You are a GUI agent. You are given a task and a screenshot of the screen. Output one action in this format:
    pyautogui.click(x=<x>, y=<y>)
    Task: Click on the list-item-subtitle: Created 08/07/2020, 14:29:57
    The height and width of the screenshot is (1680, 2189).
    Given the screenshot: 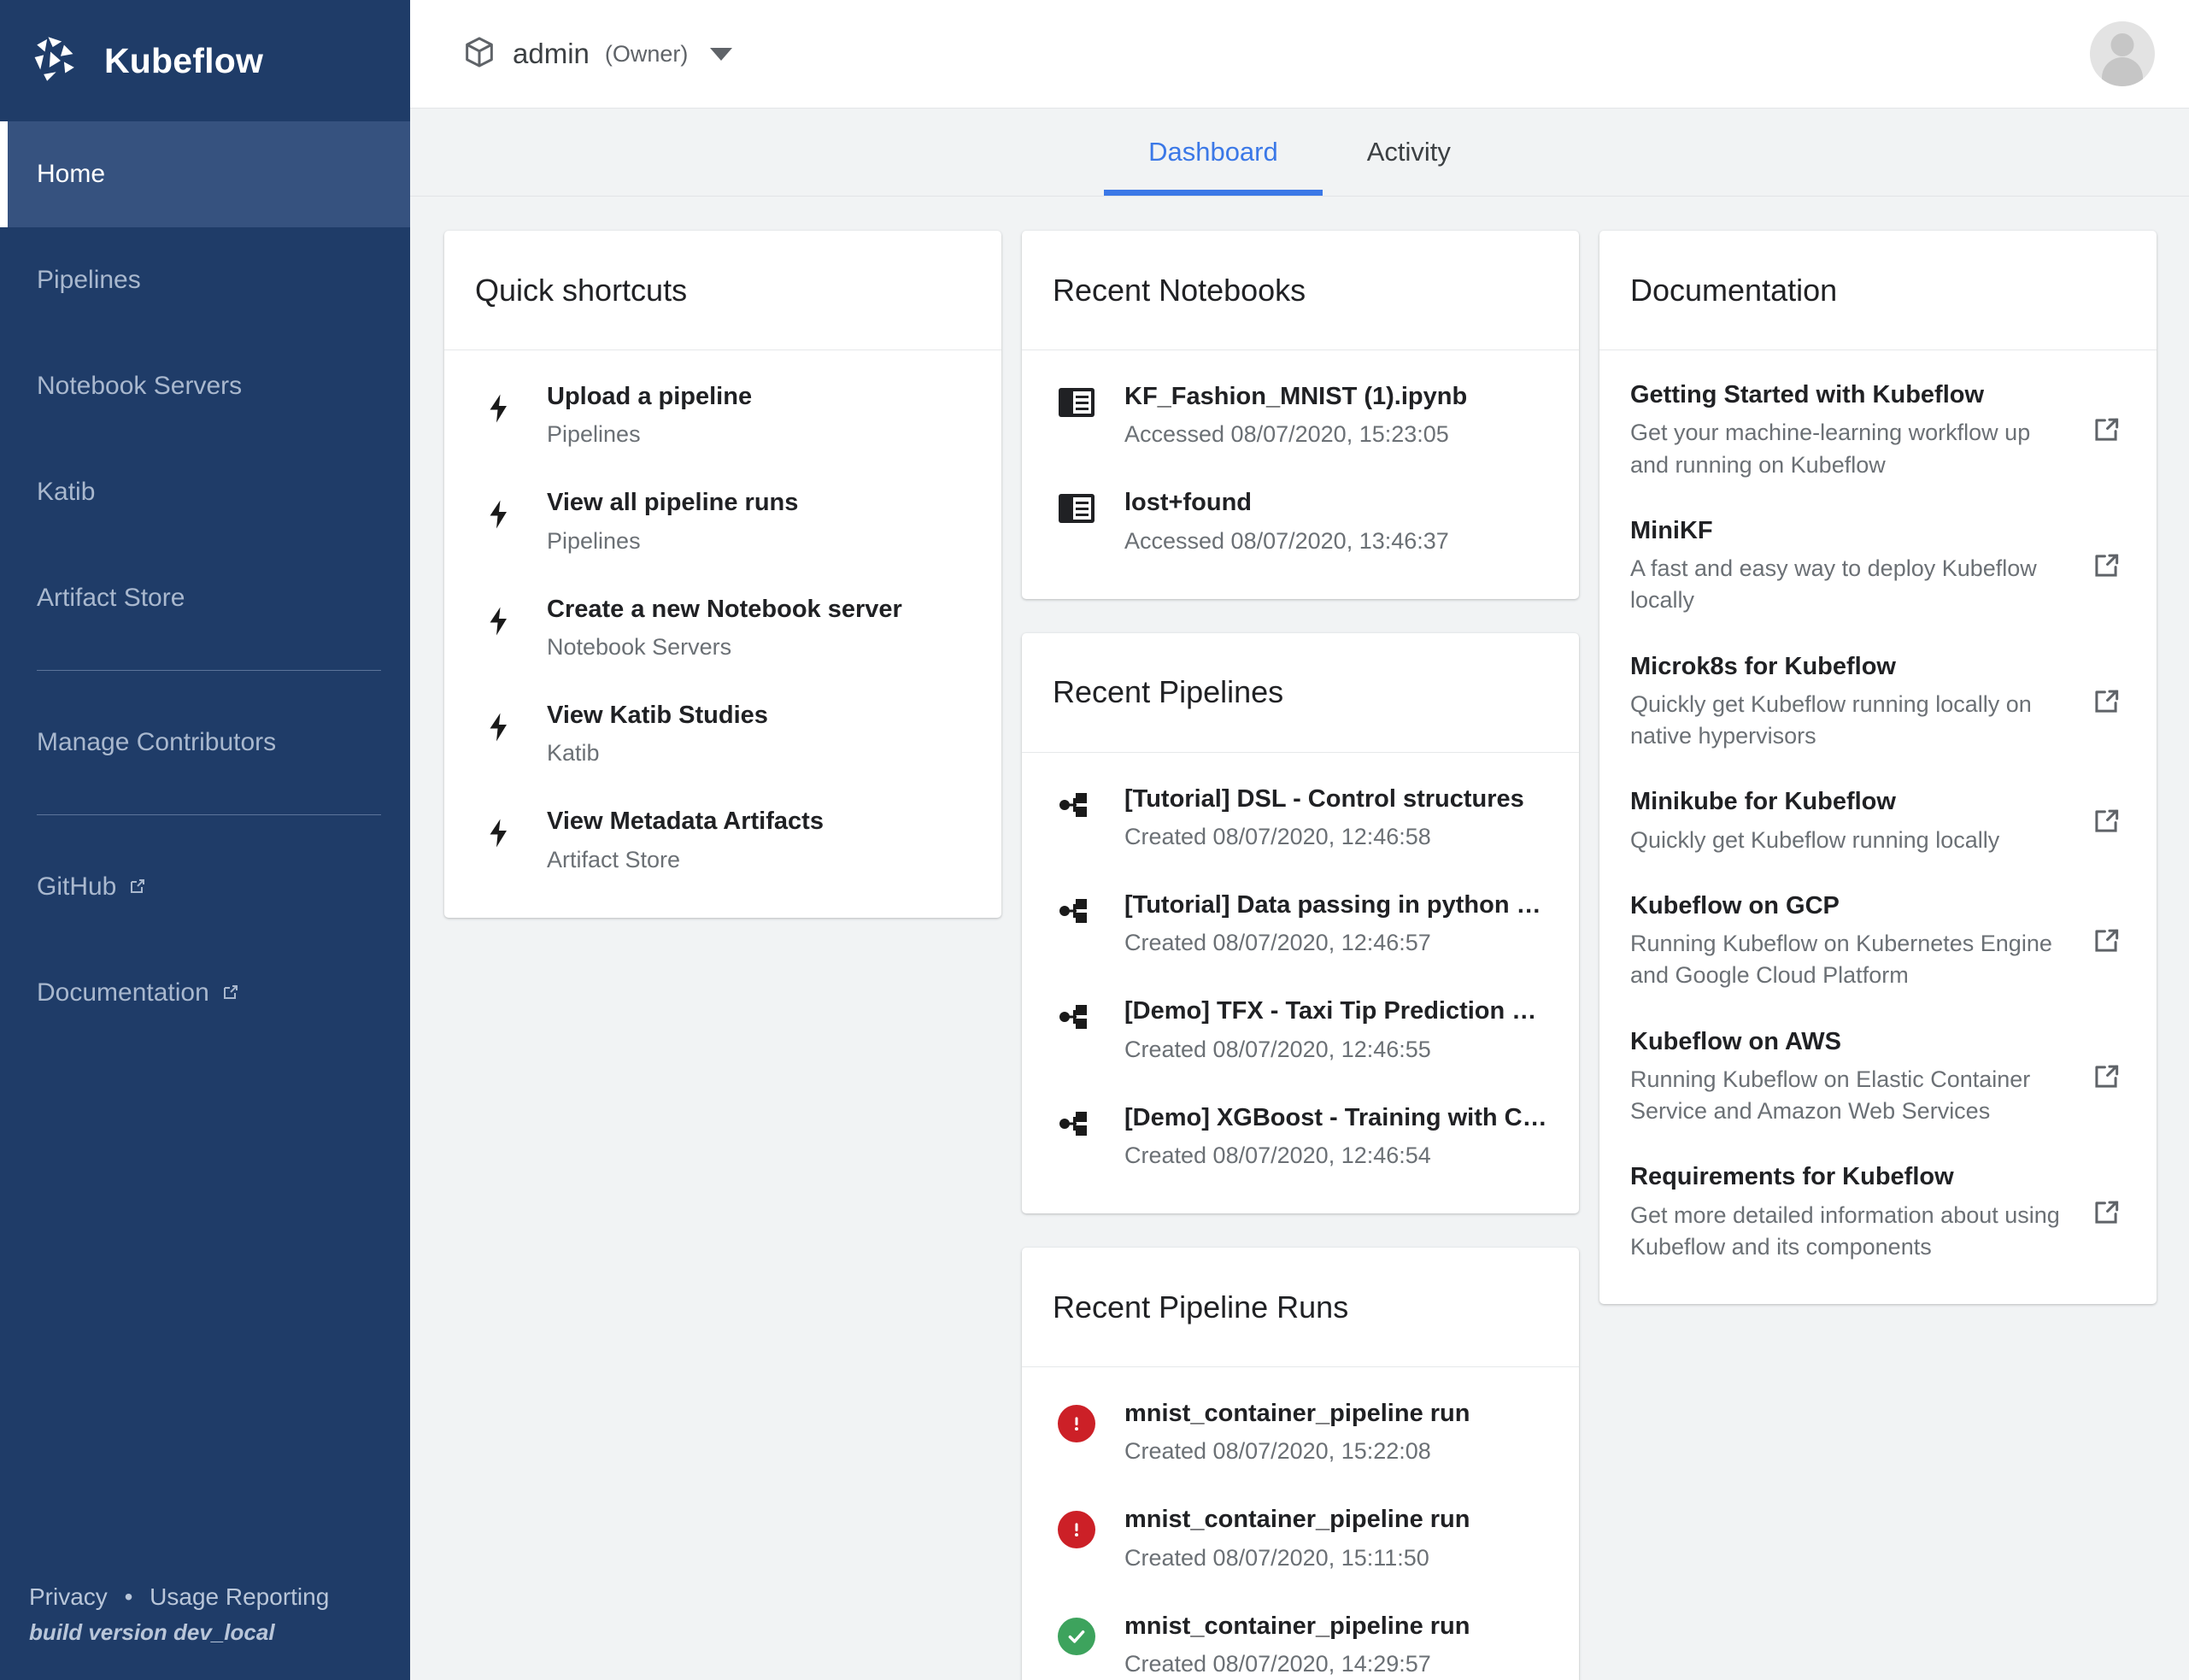 What is the action you would take?
    pyautogui.click(x=1277, y=1664)
    